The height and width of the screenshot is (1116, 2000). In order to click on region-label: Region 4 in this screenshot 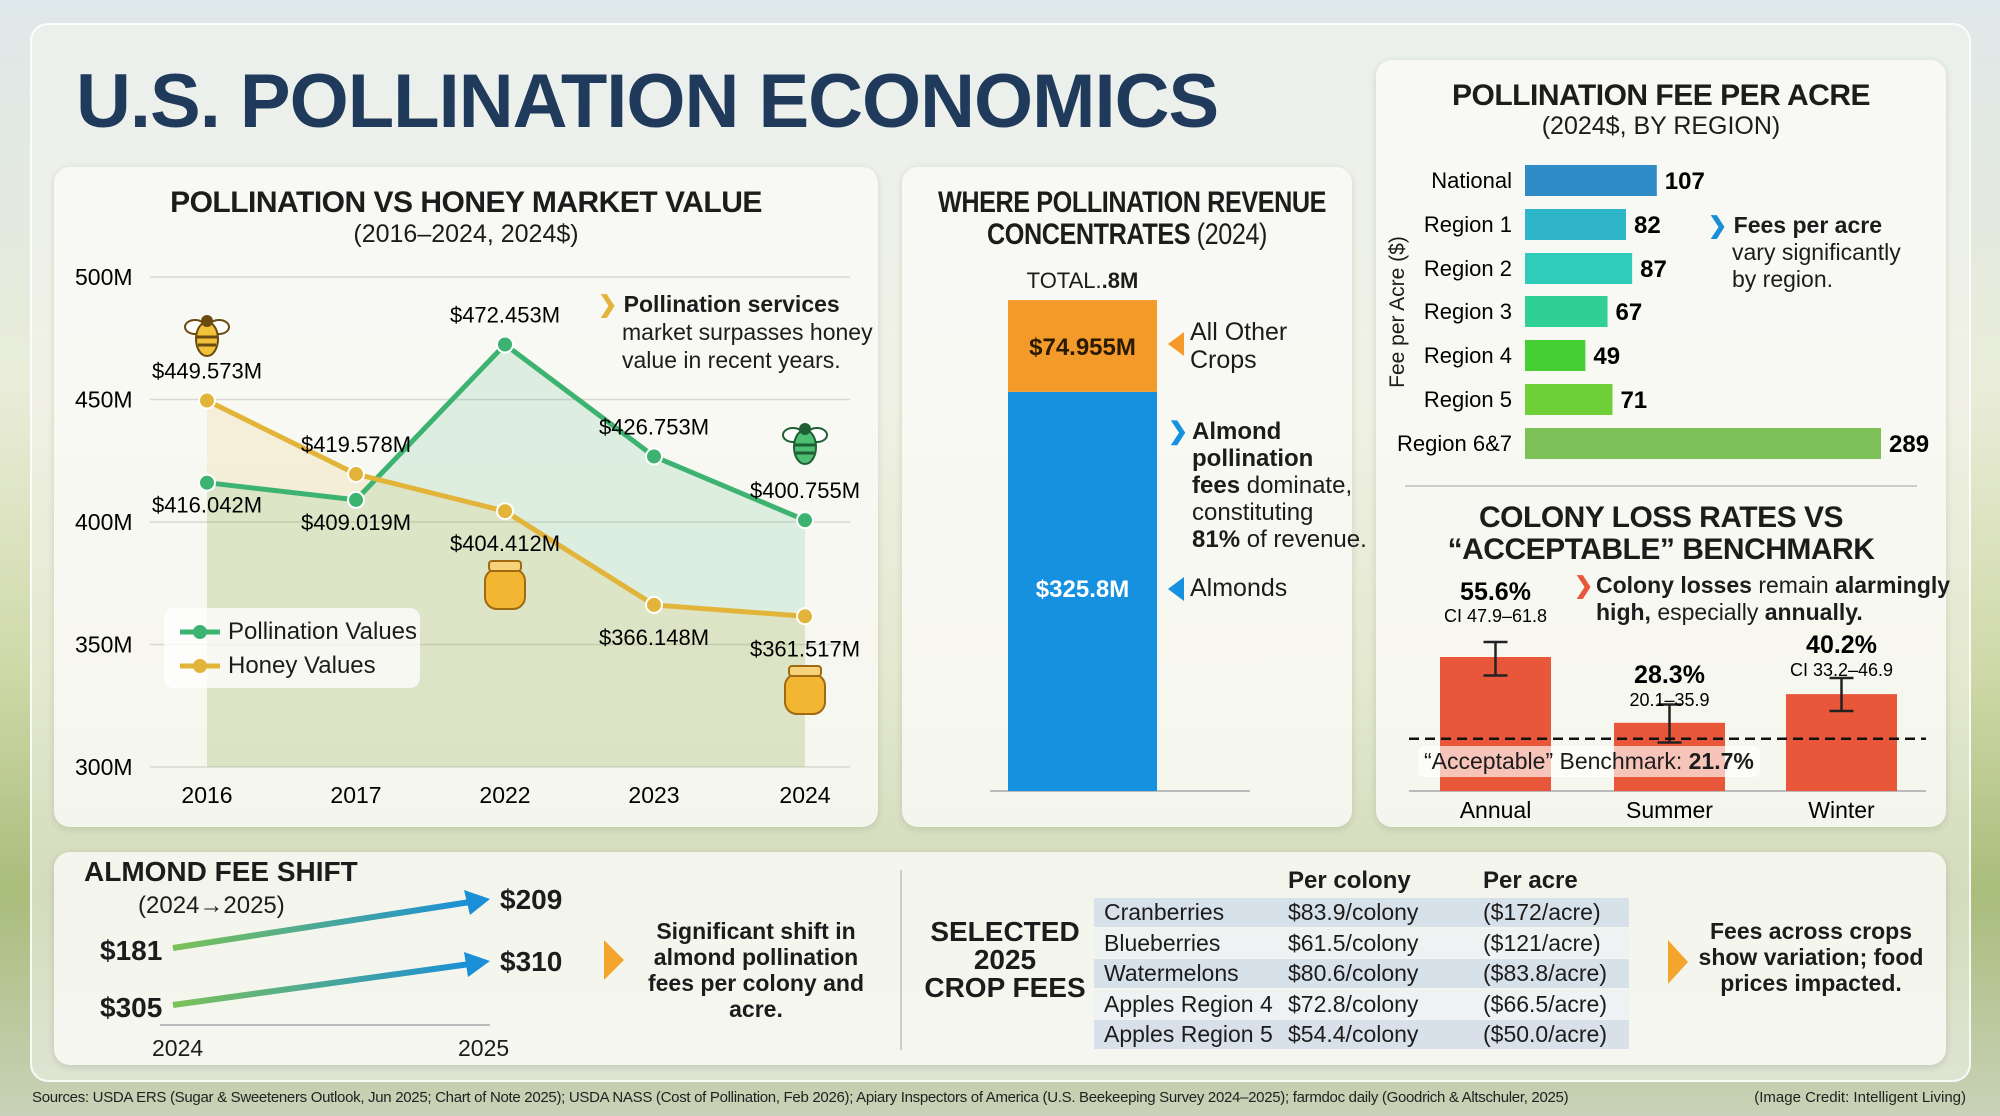, I will do `click(1468, 355)`.